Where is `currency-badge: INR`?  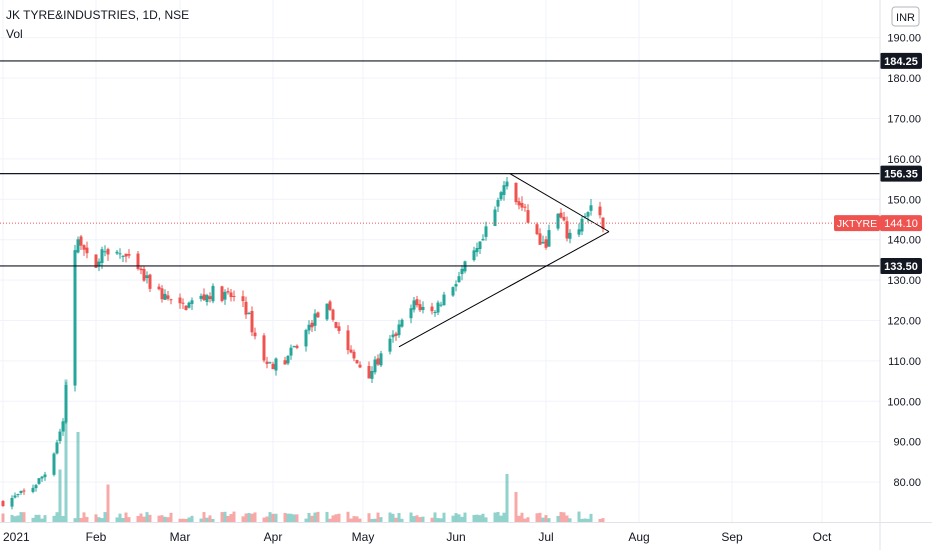
currency-badge: INR is located at coordinates (905, 16).